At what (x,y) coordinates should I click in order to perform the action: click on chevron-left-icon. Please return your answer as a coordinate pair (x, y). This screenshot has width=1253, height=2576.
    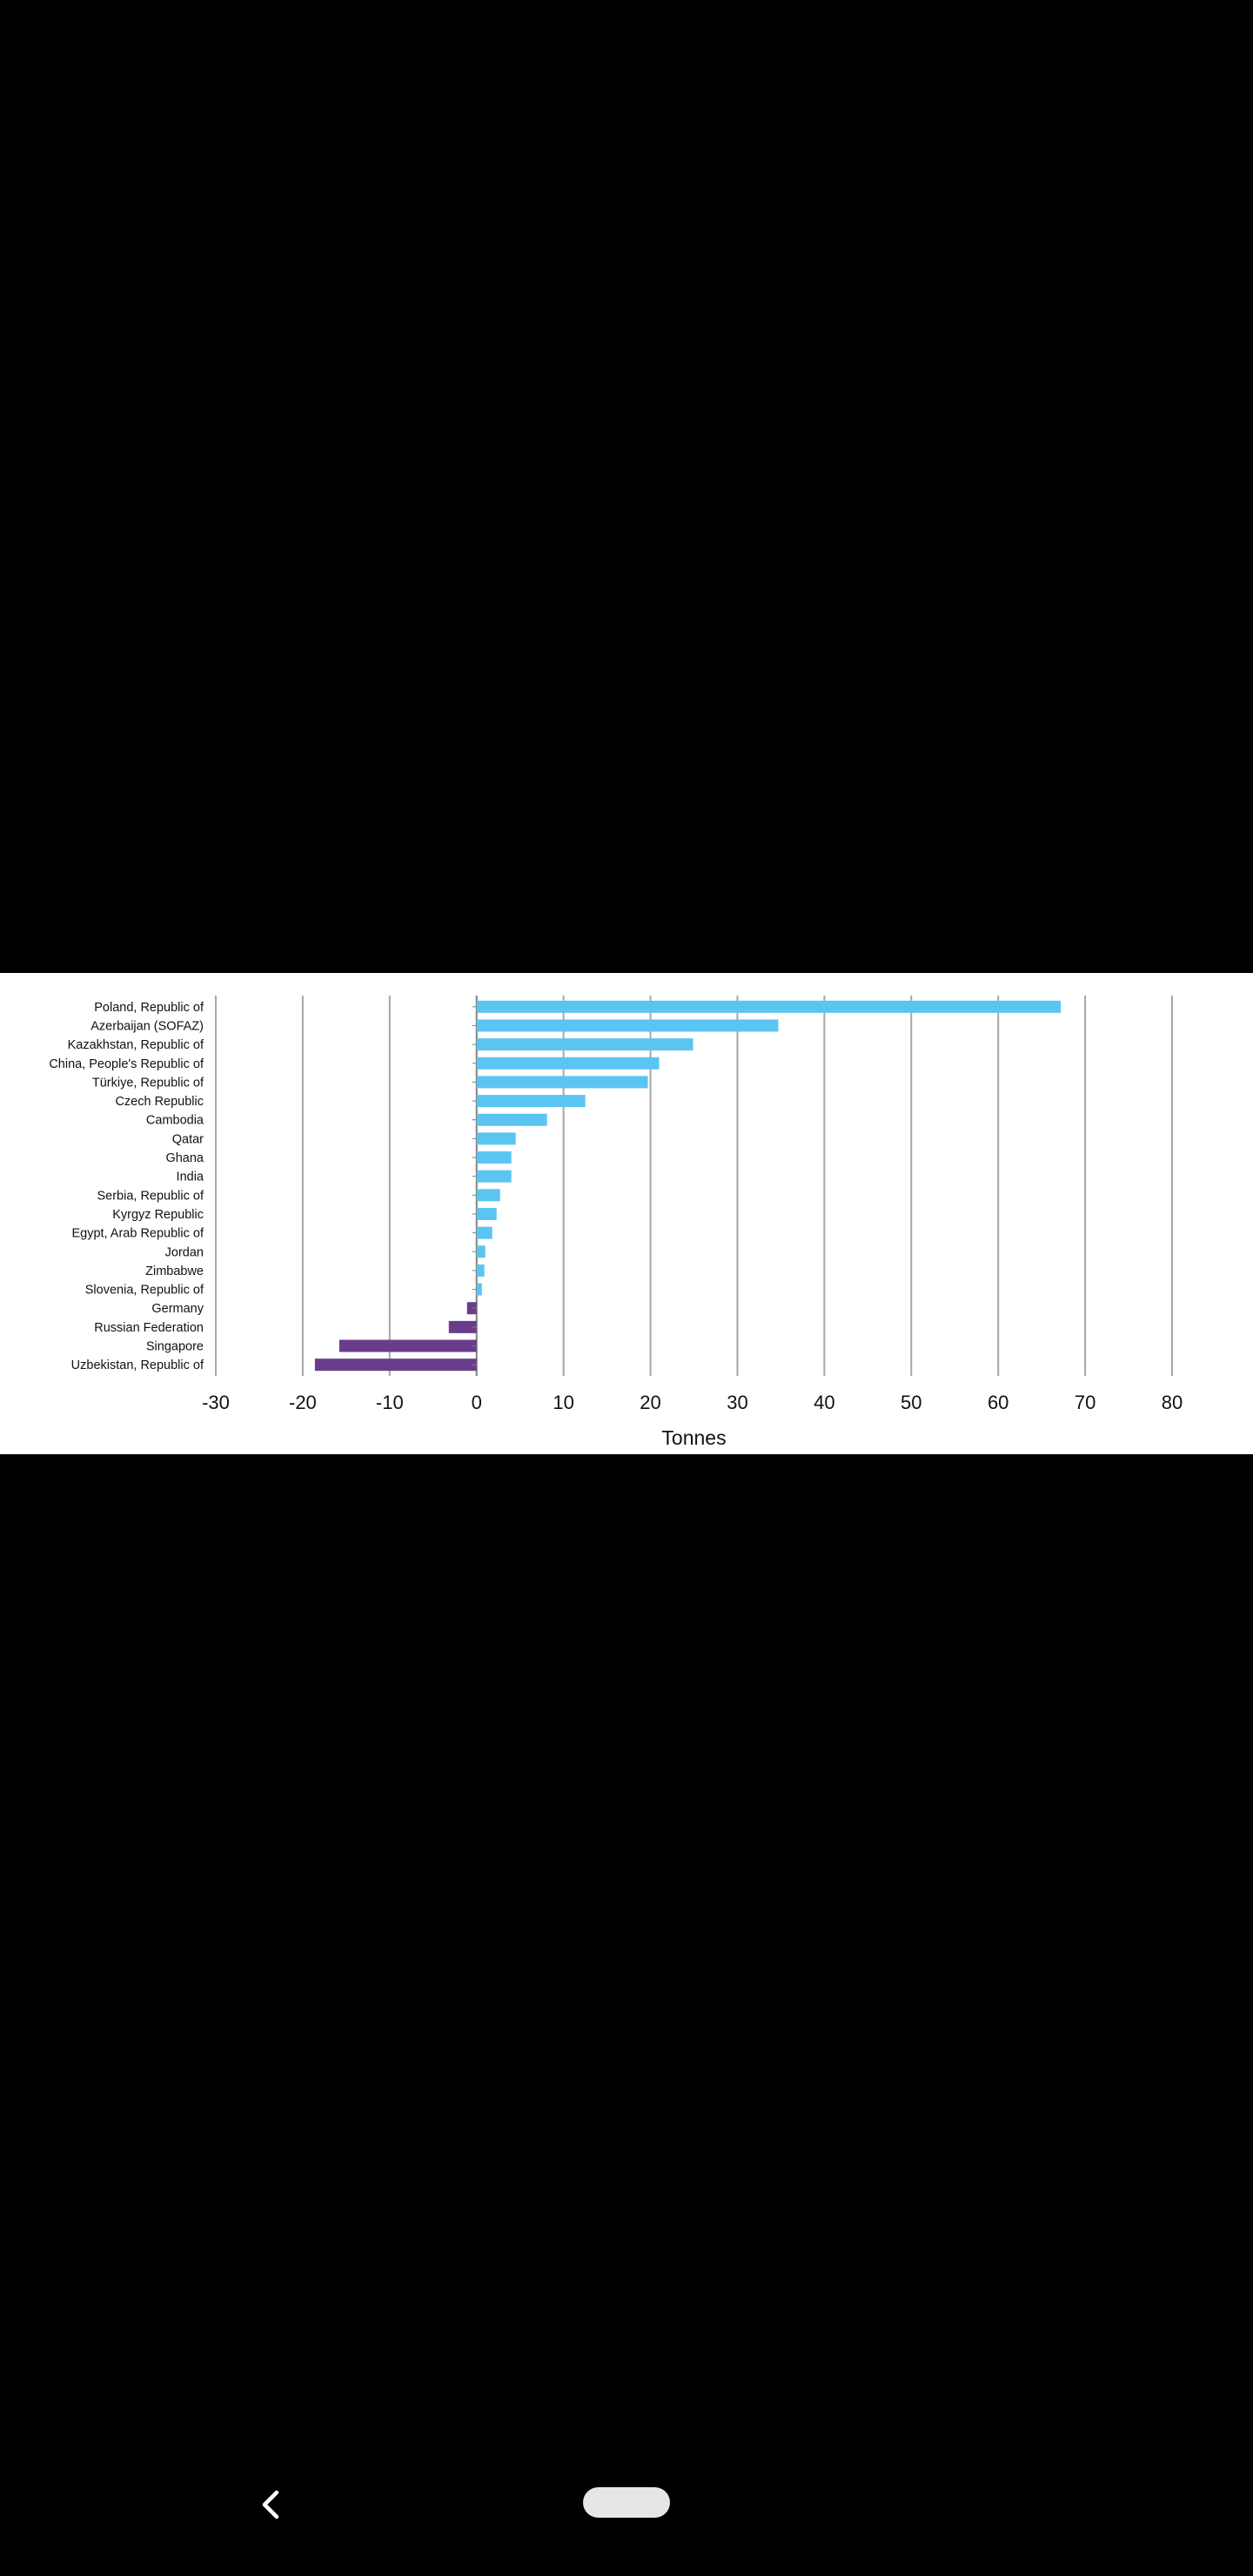
    Looking at the image, I should click on (271, 2504).